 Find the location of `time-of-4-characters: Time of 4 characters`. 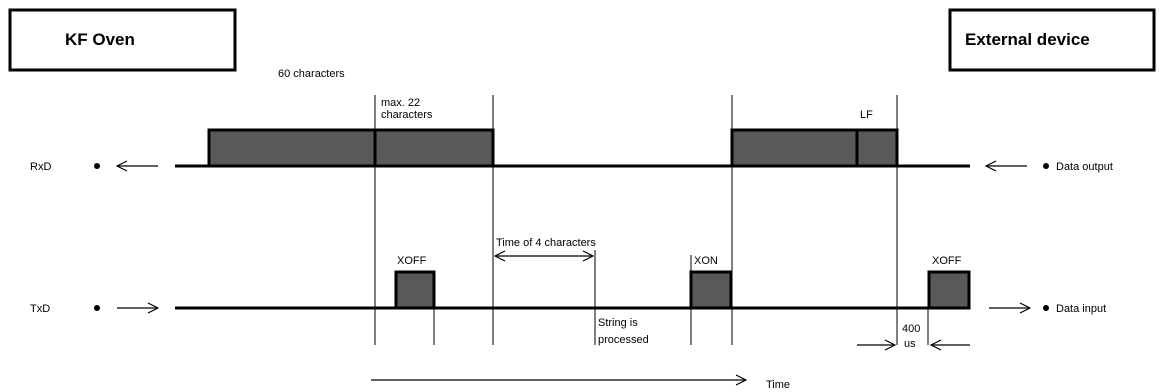

time-of-4-characters: Time of 4 characters is located at coordinates (545, 246).